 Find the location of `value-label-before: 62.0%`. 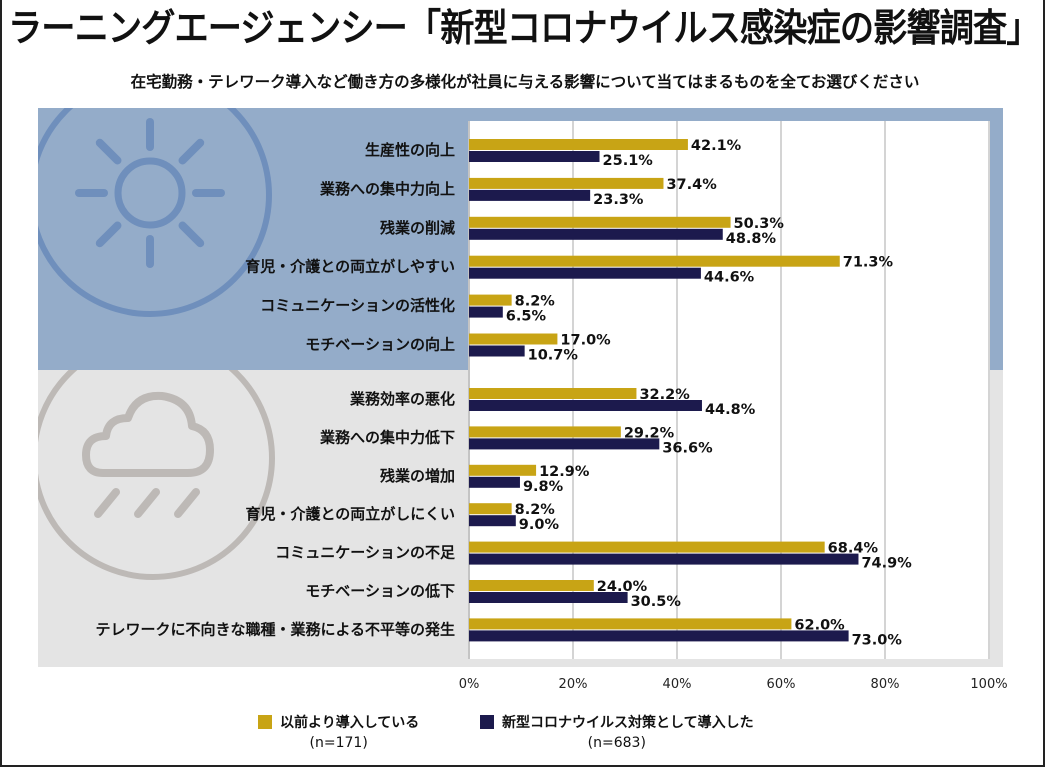

value-label-before: 62.0% is located at coordinates (819, 625).